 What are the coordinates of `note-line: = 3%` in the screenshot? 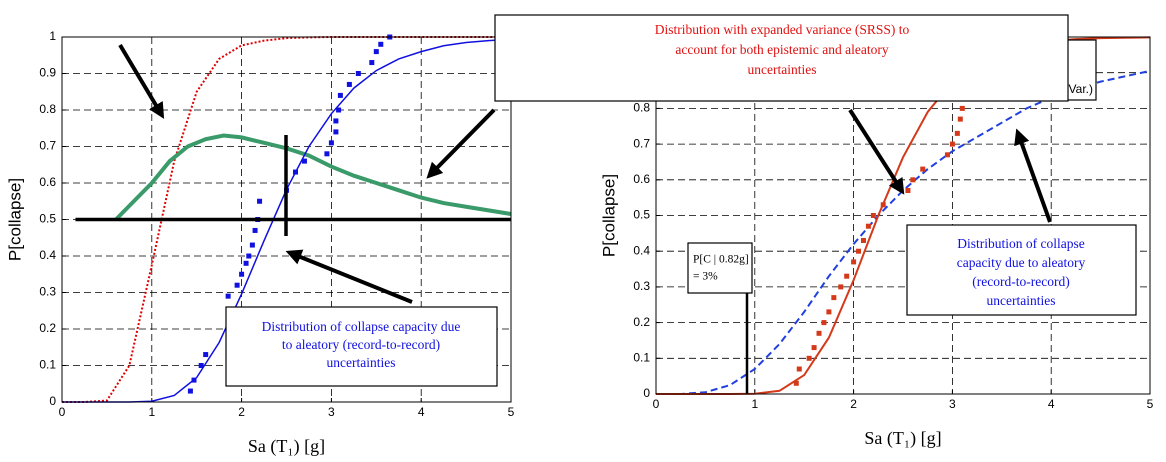 It's located at (705, 277).